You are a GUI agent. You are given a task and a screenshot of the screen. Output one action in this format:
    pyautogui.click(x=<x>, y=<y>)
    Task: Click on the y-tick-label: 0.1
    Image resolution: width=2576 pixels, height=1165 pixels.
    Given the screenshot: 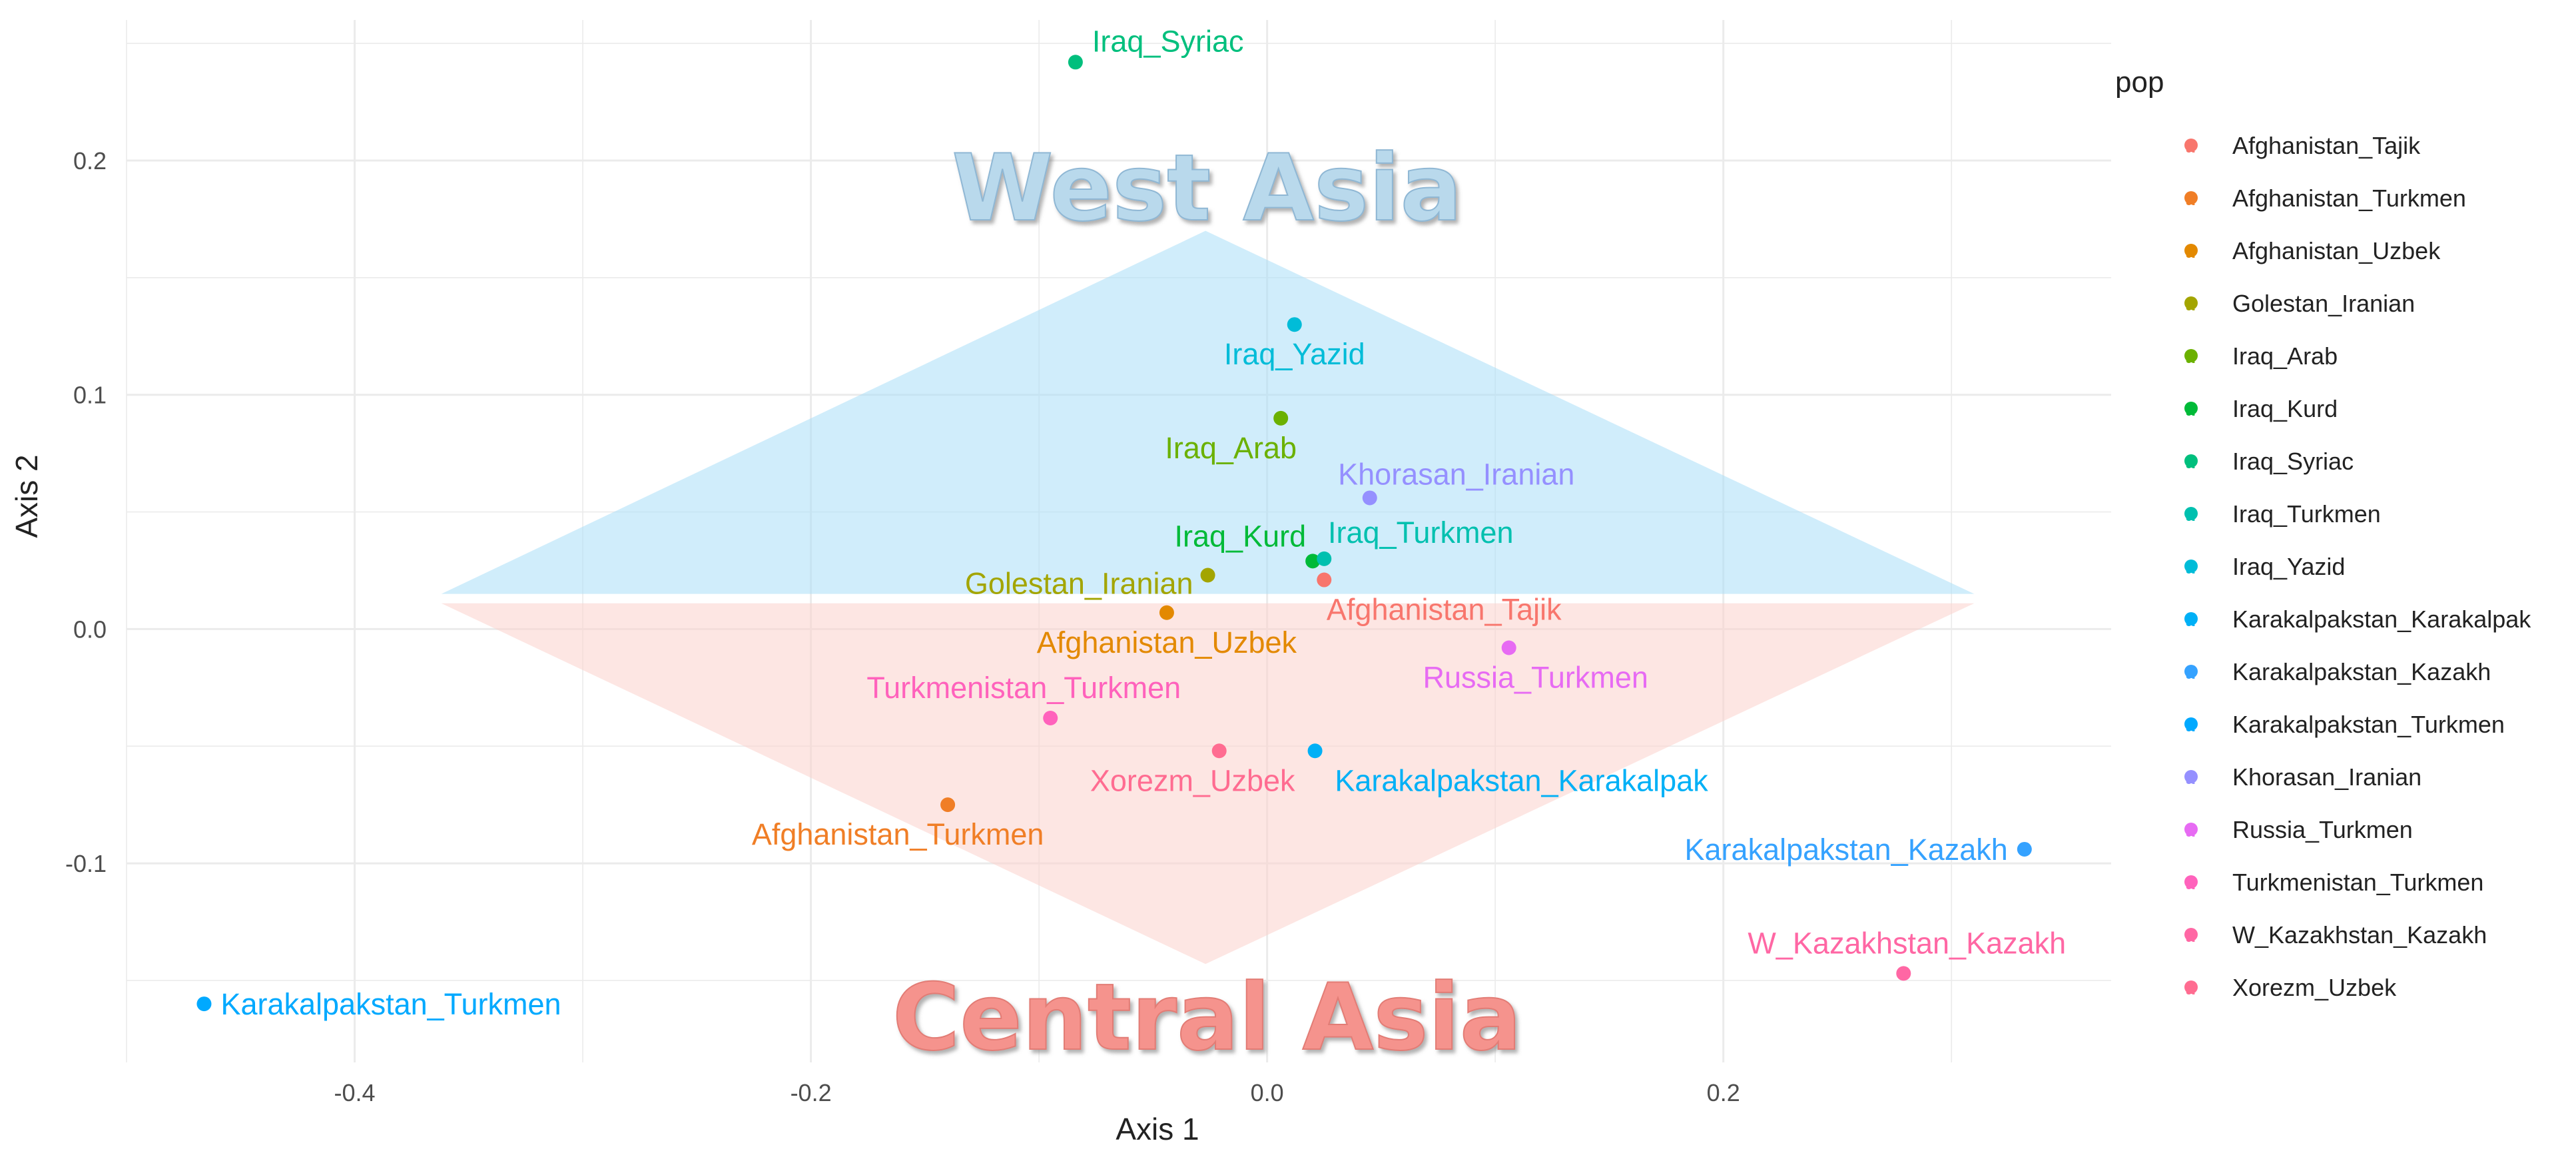 What is the action you would take?
    pyautogui.click(x=90, y=395)
    